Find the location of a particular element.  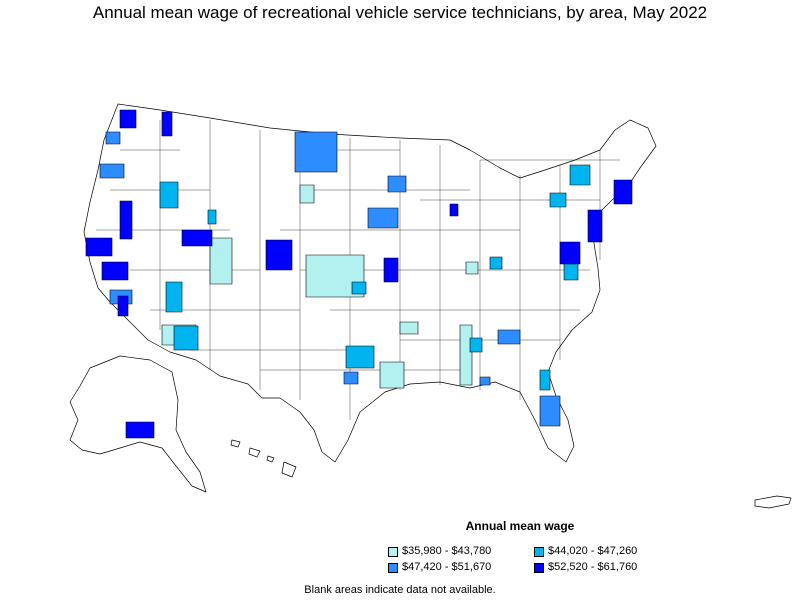

legend-item-4: $52,520 - $61,760 is located at coordinates (585, 567).